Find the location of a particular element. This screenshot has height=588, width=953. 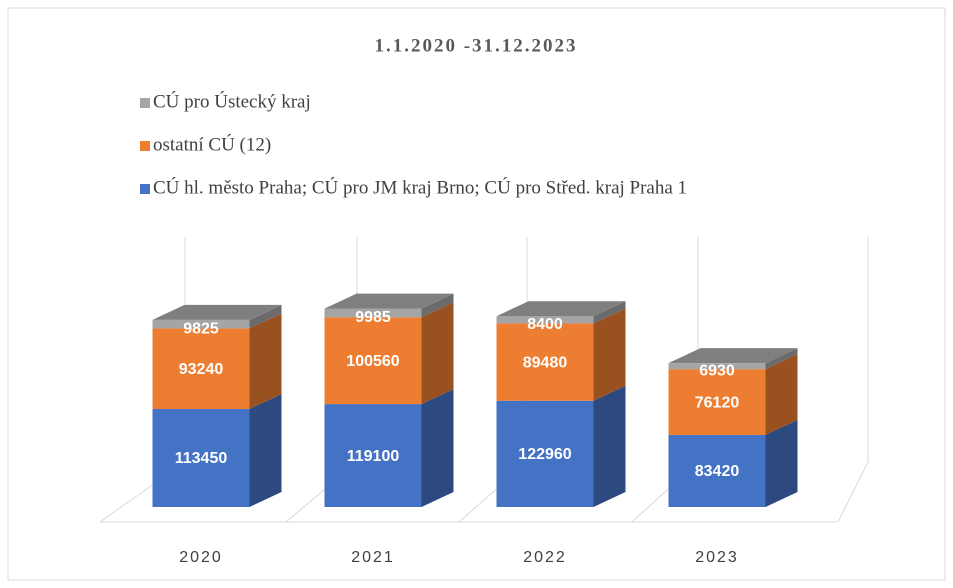

x-tick-label: 2021 is located at coordinates (373, 557).